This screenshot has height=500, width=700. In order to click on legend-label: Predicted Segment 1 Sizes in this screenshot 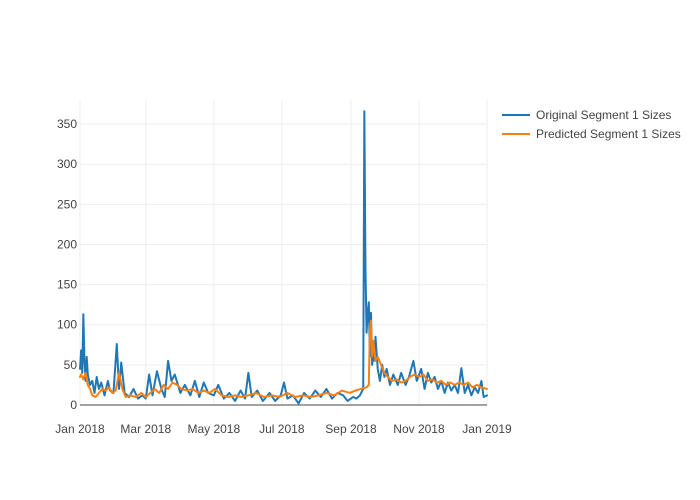, I will do `click(608, 134)`.